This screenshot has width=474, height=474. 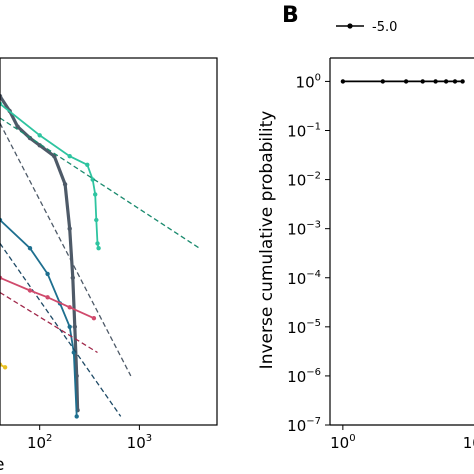 What do you see at coordinates (366, 27) in the screenshot?
I see `legend: -5.0` at bounding box center [366, 27].